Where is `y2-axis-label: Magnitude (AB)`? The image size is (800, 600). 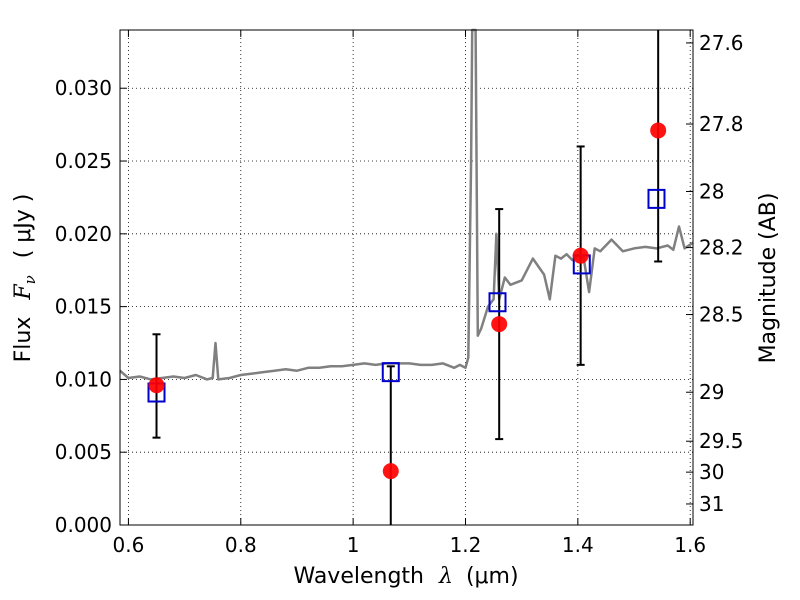
y2-axis-label: Magnitude (AB) is located at coordinates (768, 278).